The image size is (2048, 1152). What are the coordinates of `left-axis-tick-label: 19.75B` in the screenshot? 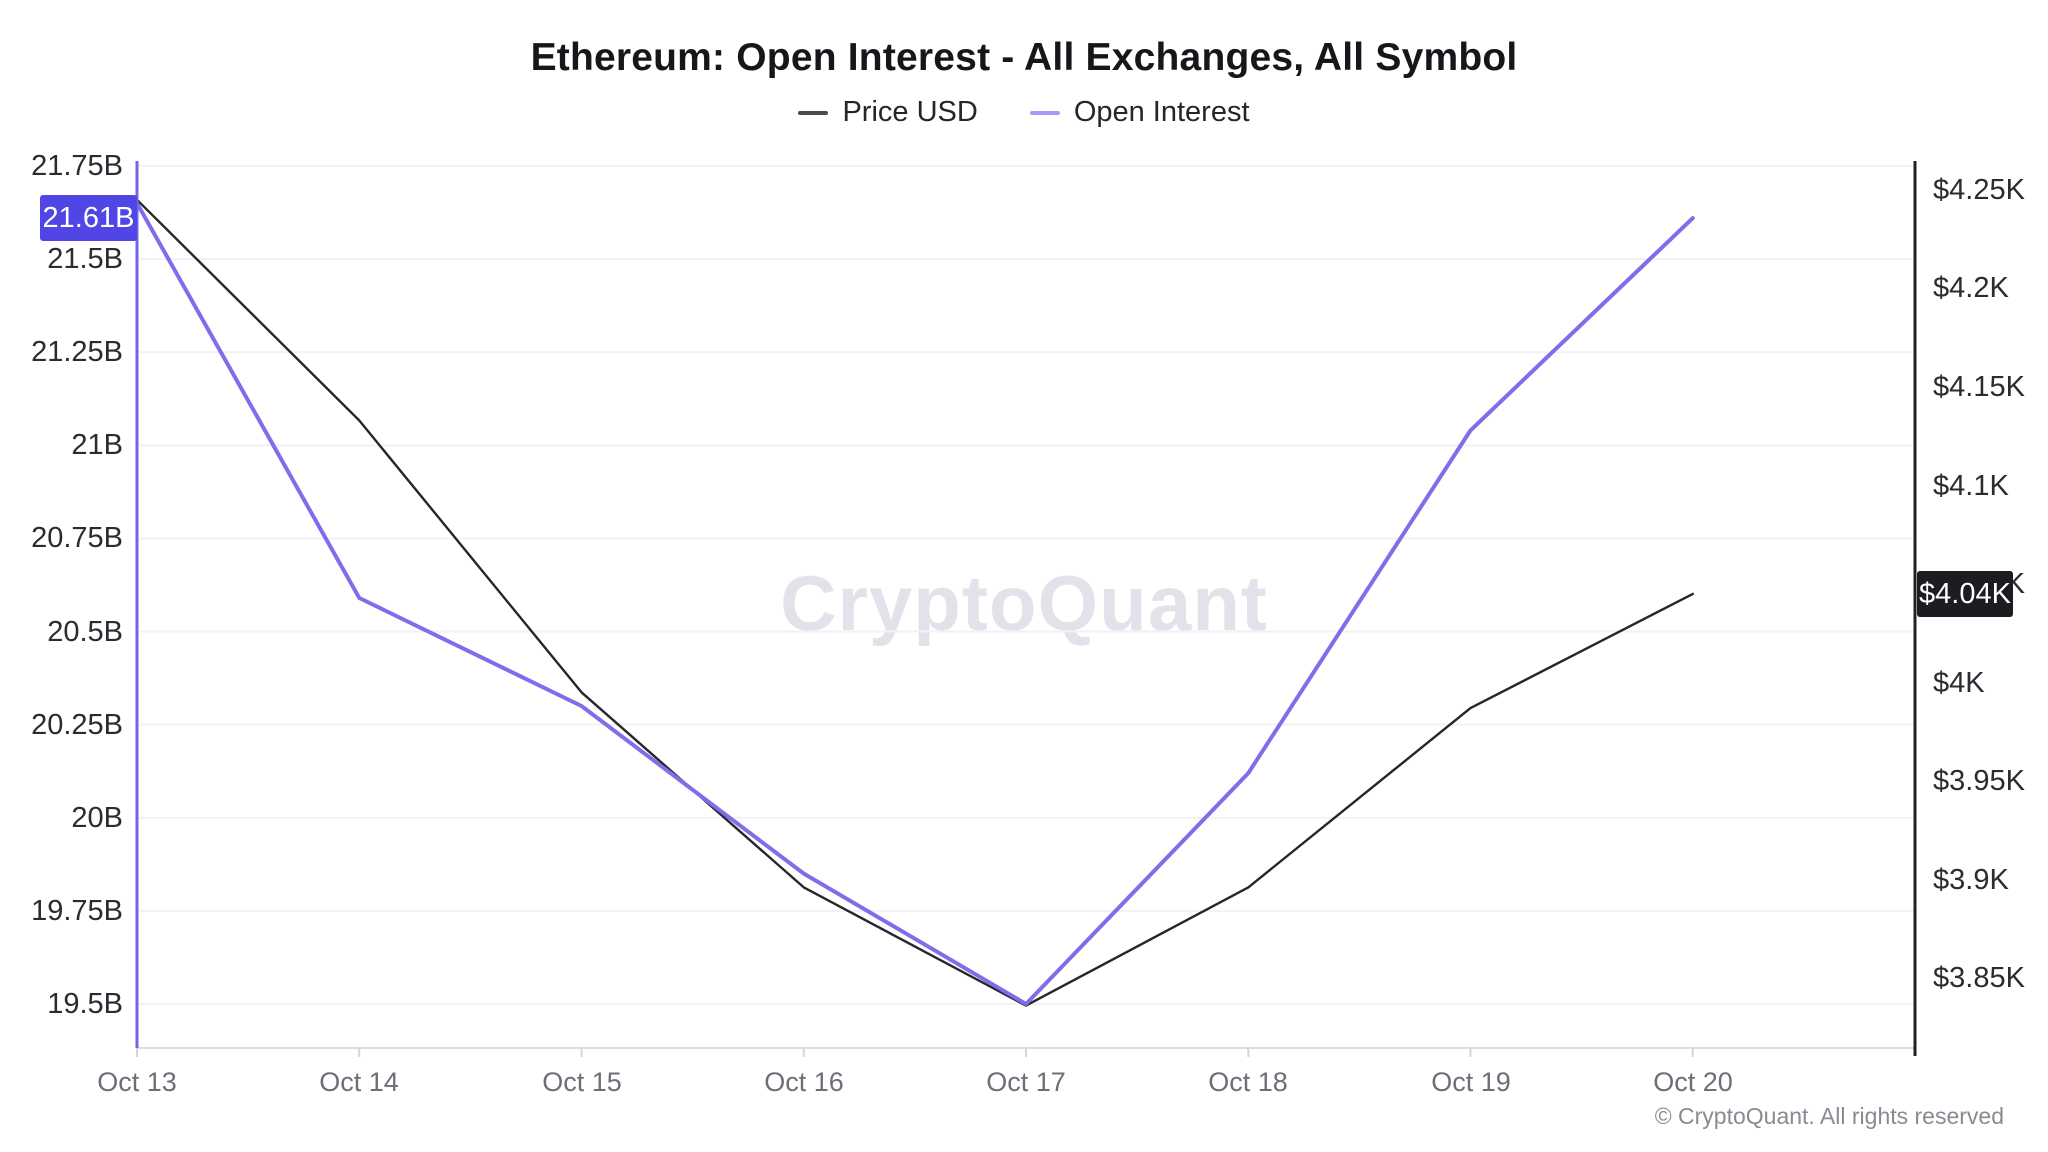 It's located at (77, 911).